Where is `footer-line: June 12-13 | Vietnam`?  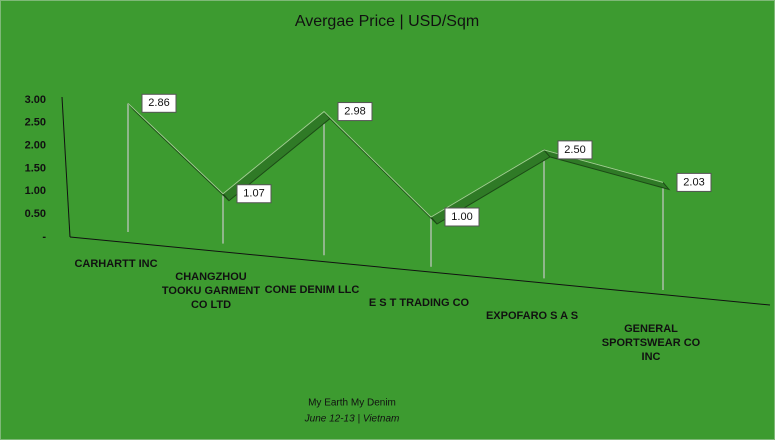 footer-line: June 12-13 | Vietnam is located at coordinates (352, 419).